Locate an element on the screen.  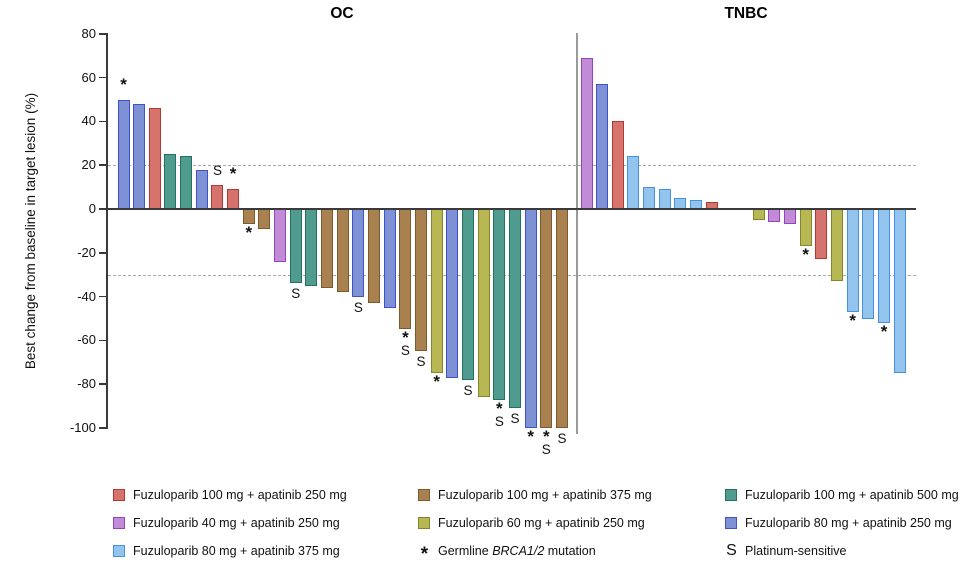
y-tick-label: -60 is located at coordinates (86, 340).